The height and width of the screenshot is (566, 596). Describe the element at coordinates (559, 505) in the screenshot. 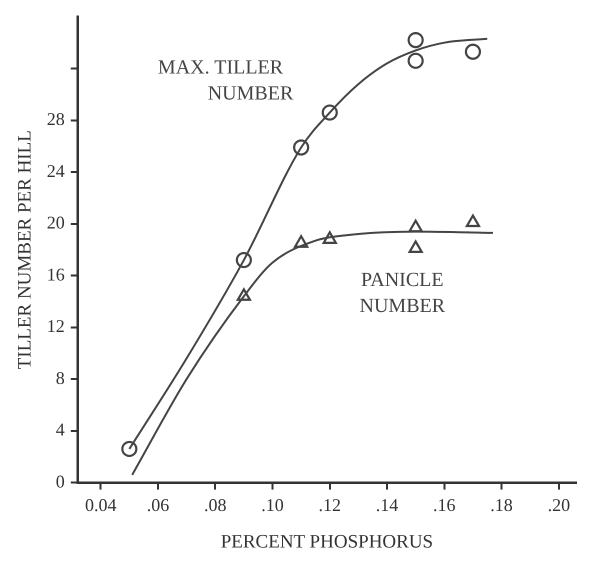

I see `x-tick-label: .20` at that location.